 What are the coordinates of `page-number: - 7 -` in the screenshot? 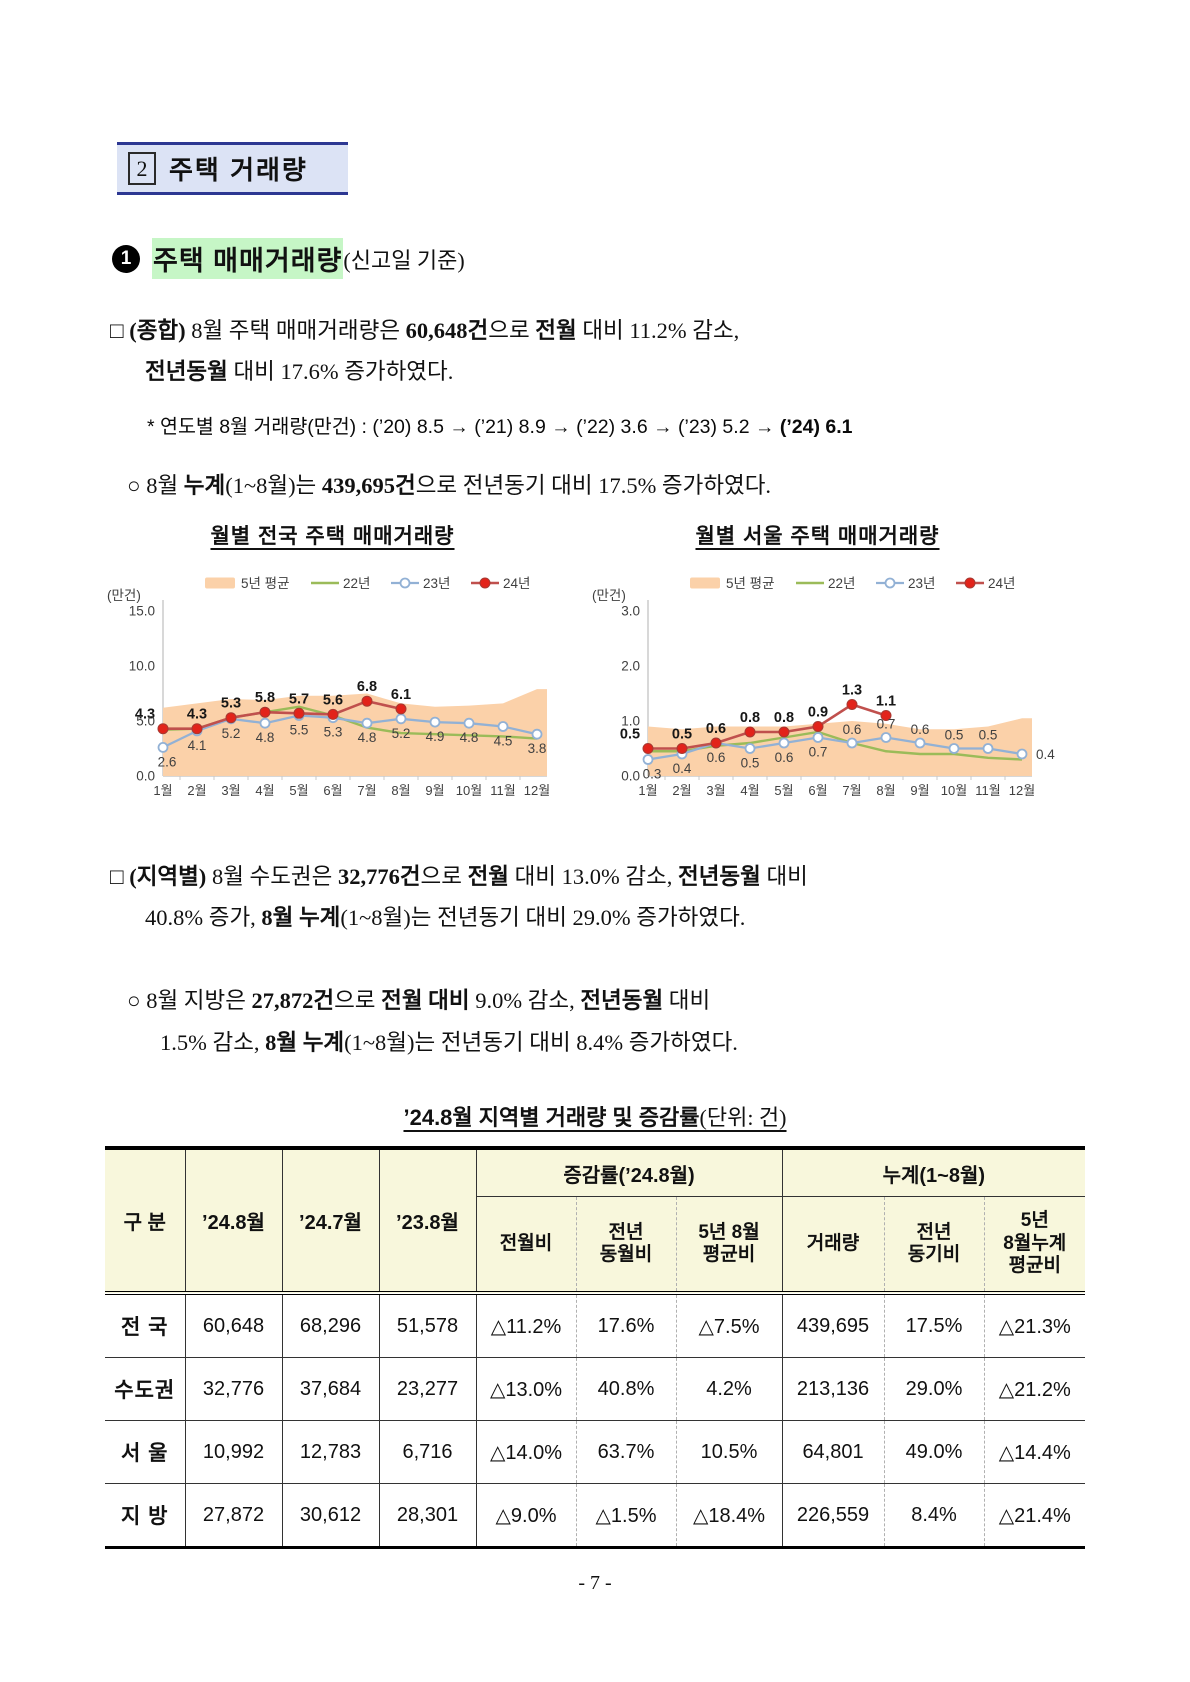 It's located at (595, 1583).